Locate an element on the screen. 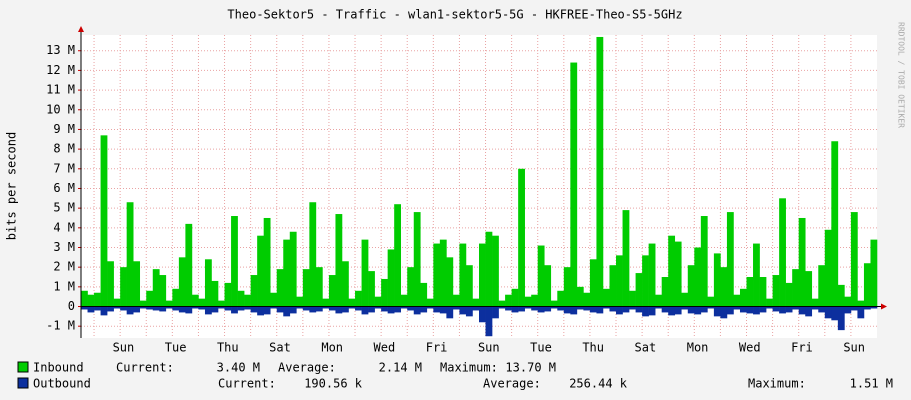 This screenshot has width=911, height=400. legend-swatch is located at coordinates (23, 383).